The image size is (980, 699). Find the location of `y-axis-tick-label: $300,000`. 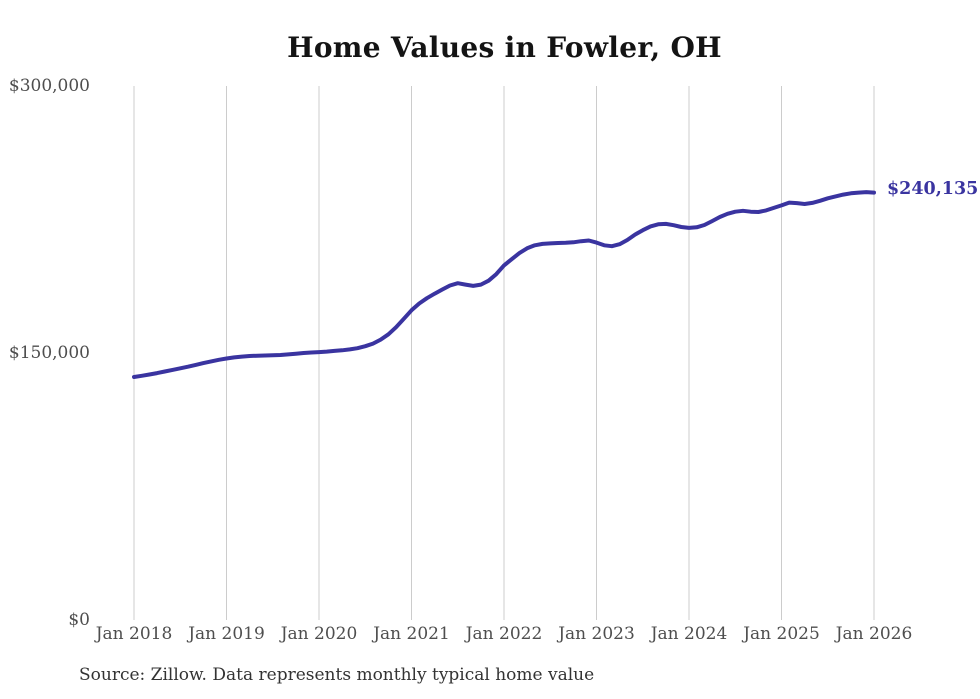

y-axis-tick-label: $300,000 is located at coordinates (49, 86).